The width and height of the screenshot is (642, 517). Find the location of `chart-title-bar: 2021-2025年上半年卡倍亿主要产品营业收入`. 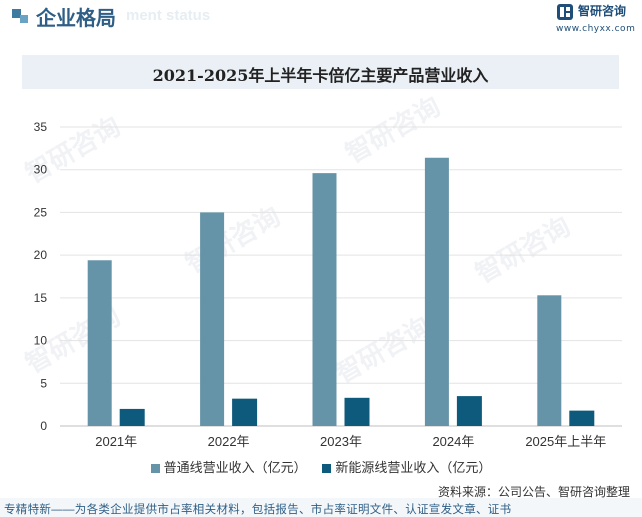

chart-title-bar: 2021-2025年上半年卡倍亿主要产品营业收入 is located at coordinates (320, 72).